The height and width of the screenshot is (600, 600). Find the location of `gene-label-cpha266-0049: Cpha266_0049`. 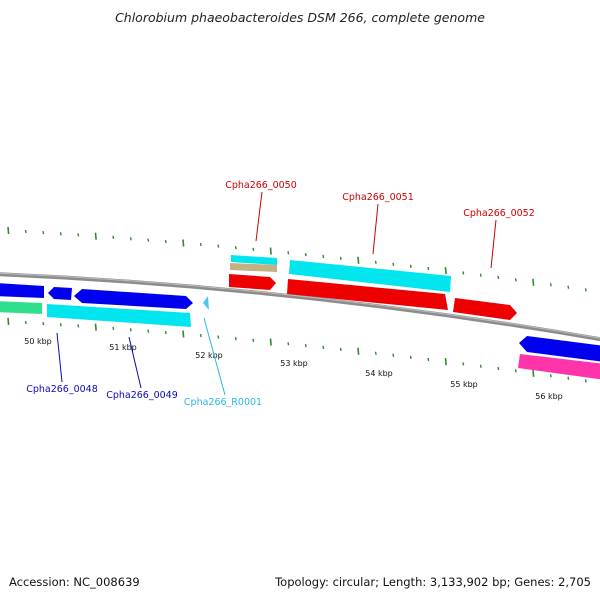

gene-label-cpha266-0049: Cpha266_0049 is located at coordinates (142, 395).